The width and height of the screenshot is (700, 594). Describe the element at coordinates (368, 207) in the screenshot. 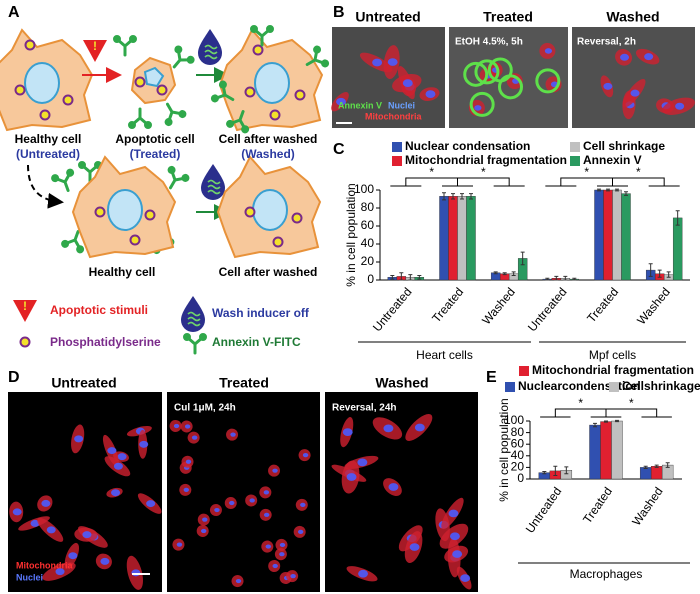

I see `y-tick-label: 80` at that location.